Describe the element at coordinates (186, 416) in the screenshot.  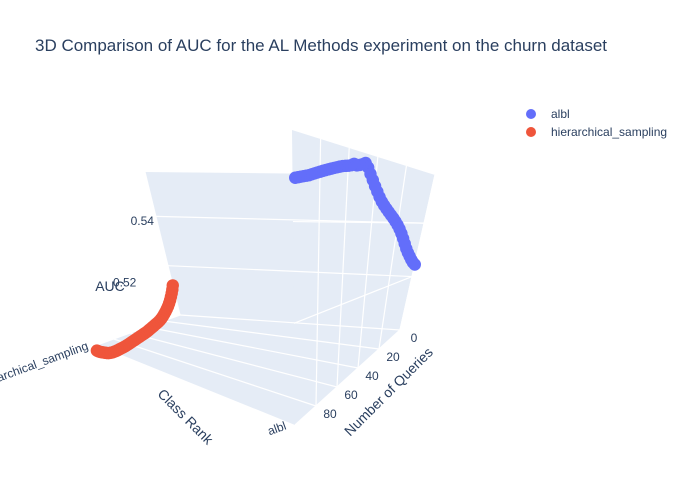
I see `y-axis-title: Class Rank` at that location.